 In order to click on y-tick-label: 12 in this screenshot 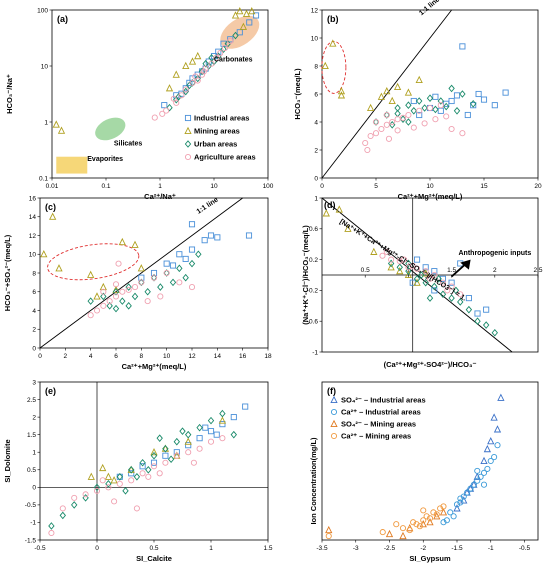, I will do `click(315, 10)`.